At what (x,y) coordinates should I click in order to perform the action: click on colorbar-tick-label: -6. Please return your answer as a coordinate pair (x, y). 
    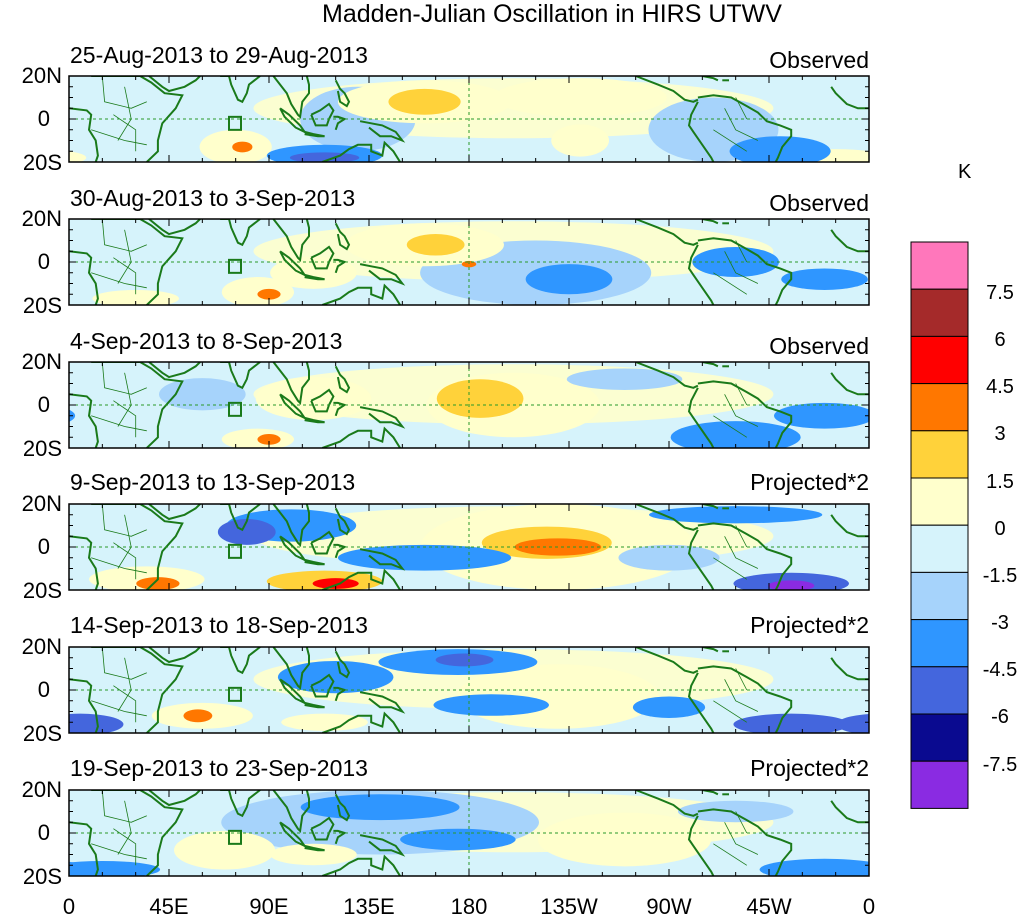
    Looking at the image, I should click on (1000, 717).